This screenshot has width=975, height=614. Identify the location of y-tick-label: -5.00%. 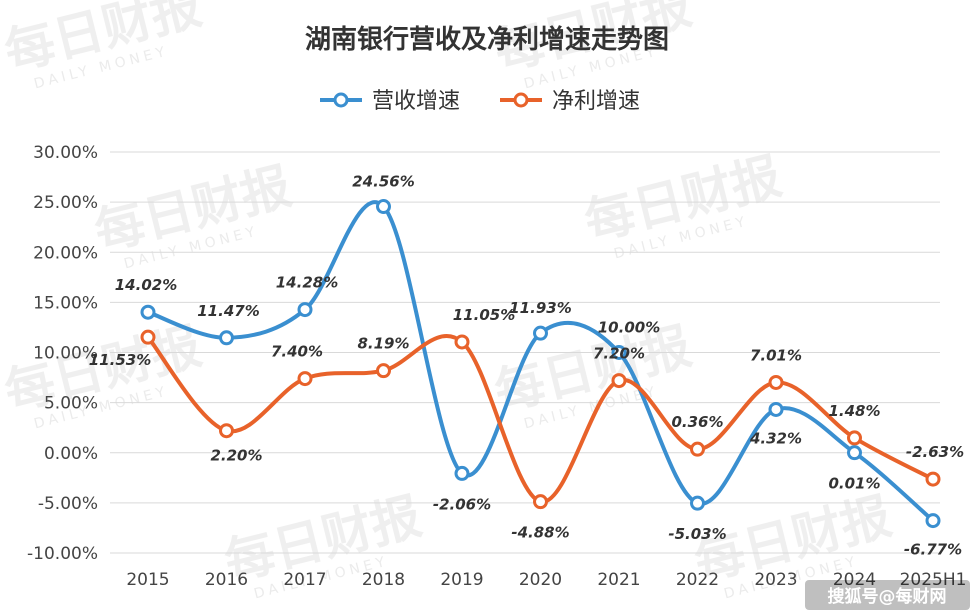
(68, 504).